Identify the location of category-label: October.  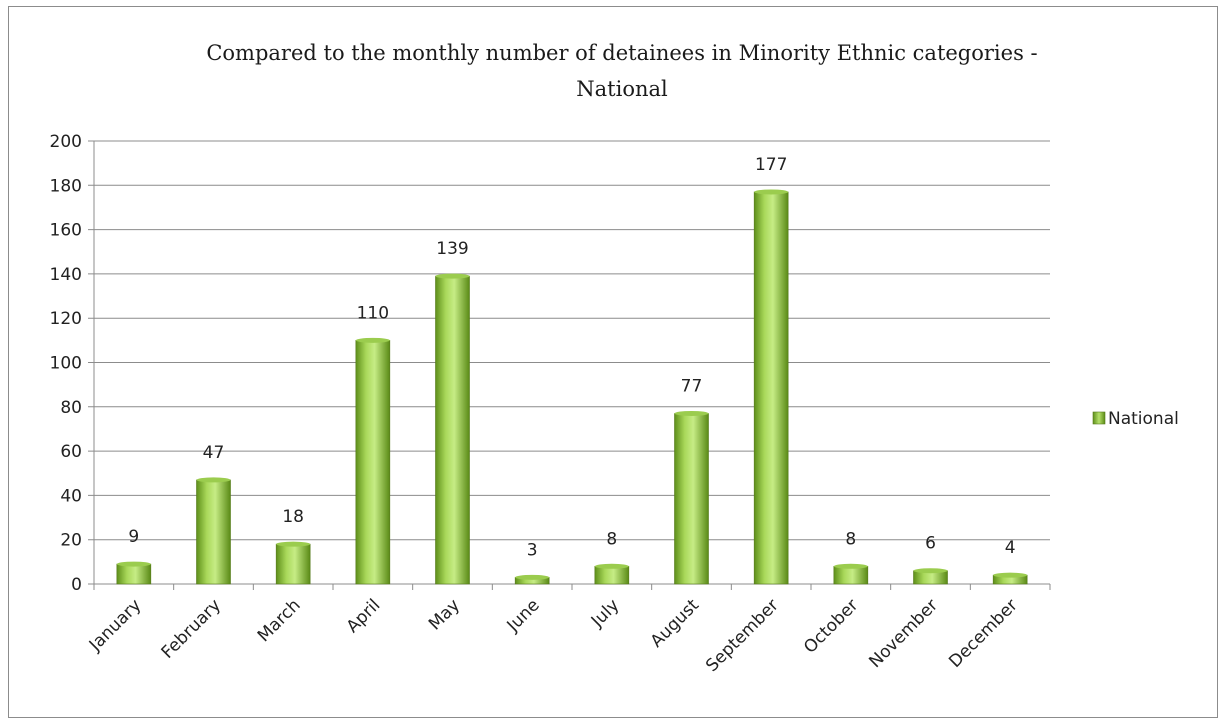
(831, 626).